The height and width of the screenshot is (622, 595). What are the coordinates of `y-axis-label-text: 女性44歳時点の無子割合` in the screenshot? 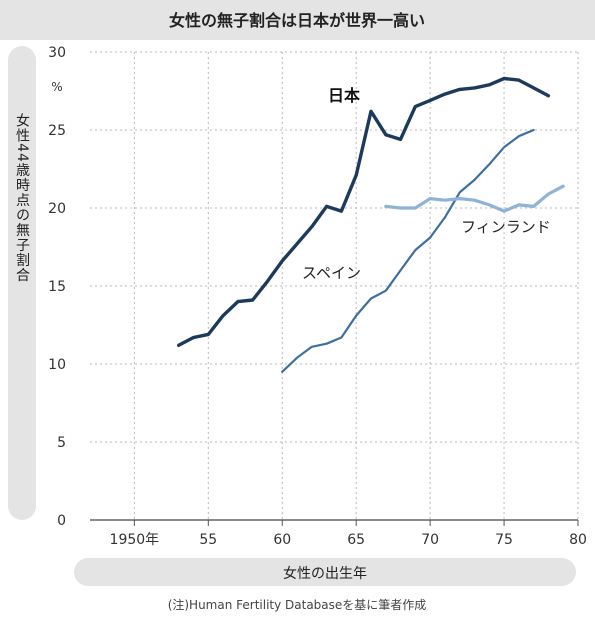 It's located at (22, 197).